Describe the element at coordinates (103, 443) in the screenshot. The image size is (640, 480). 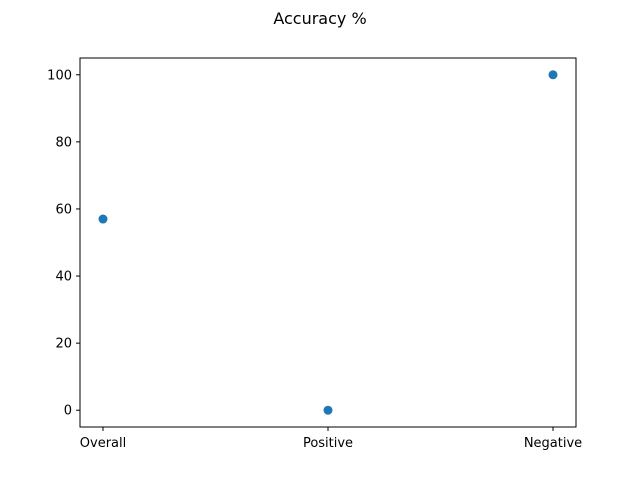
I see `x-tick-label: Overall` at that location.